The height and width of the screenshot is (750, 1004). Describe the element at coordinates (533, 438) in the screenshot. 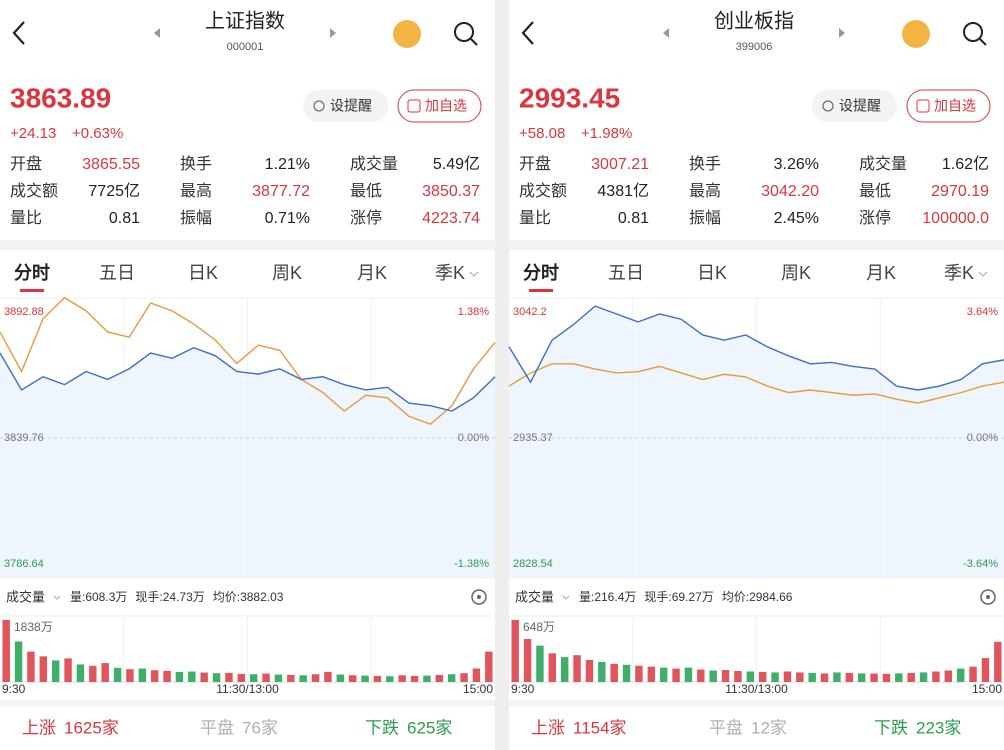

I see `y-tick-label: 2935.37` at that location.